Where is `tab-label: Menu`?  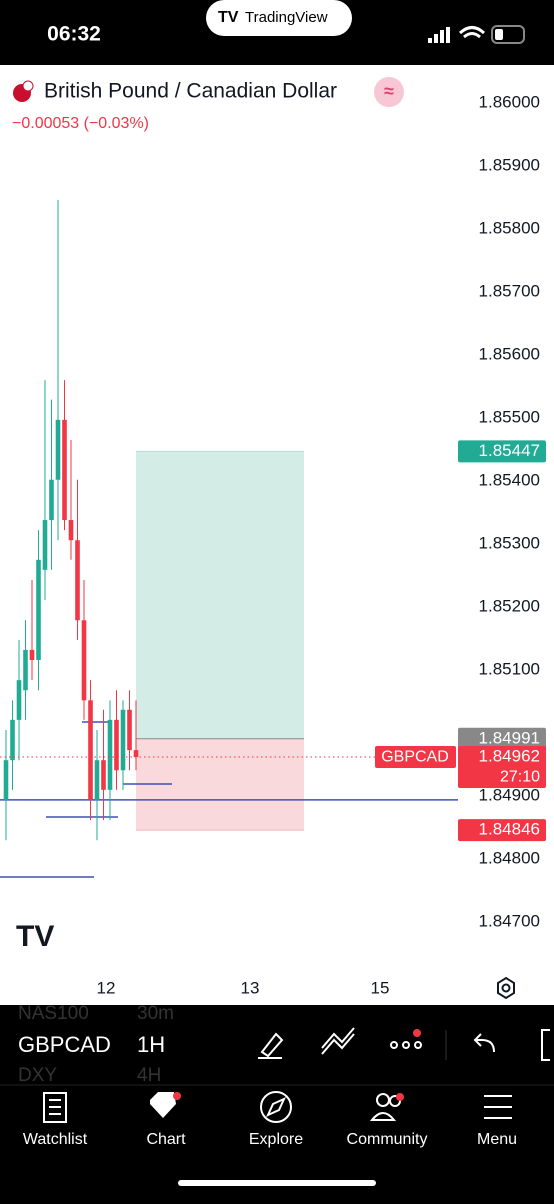
tab-label: Menu is located at coordinates (497, 1139).